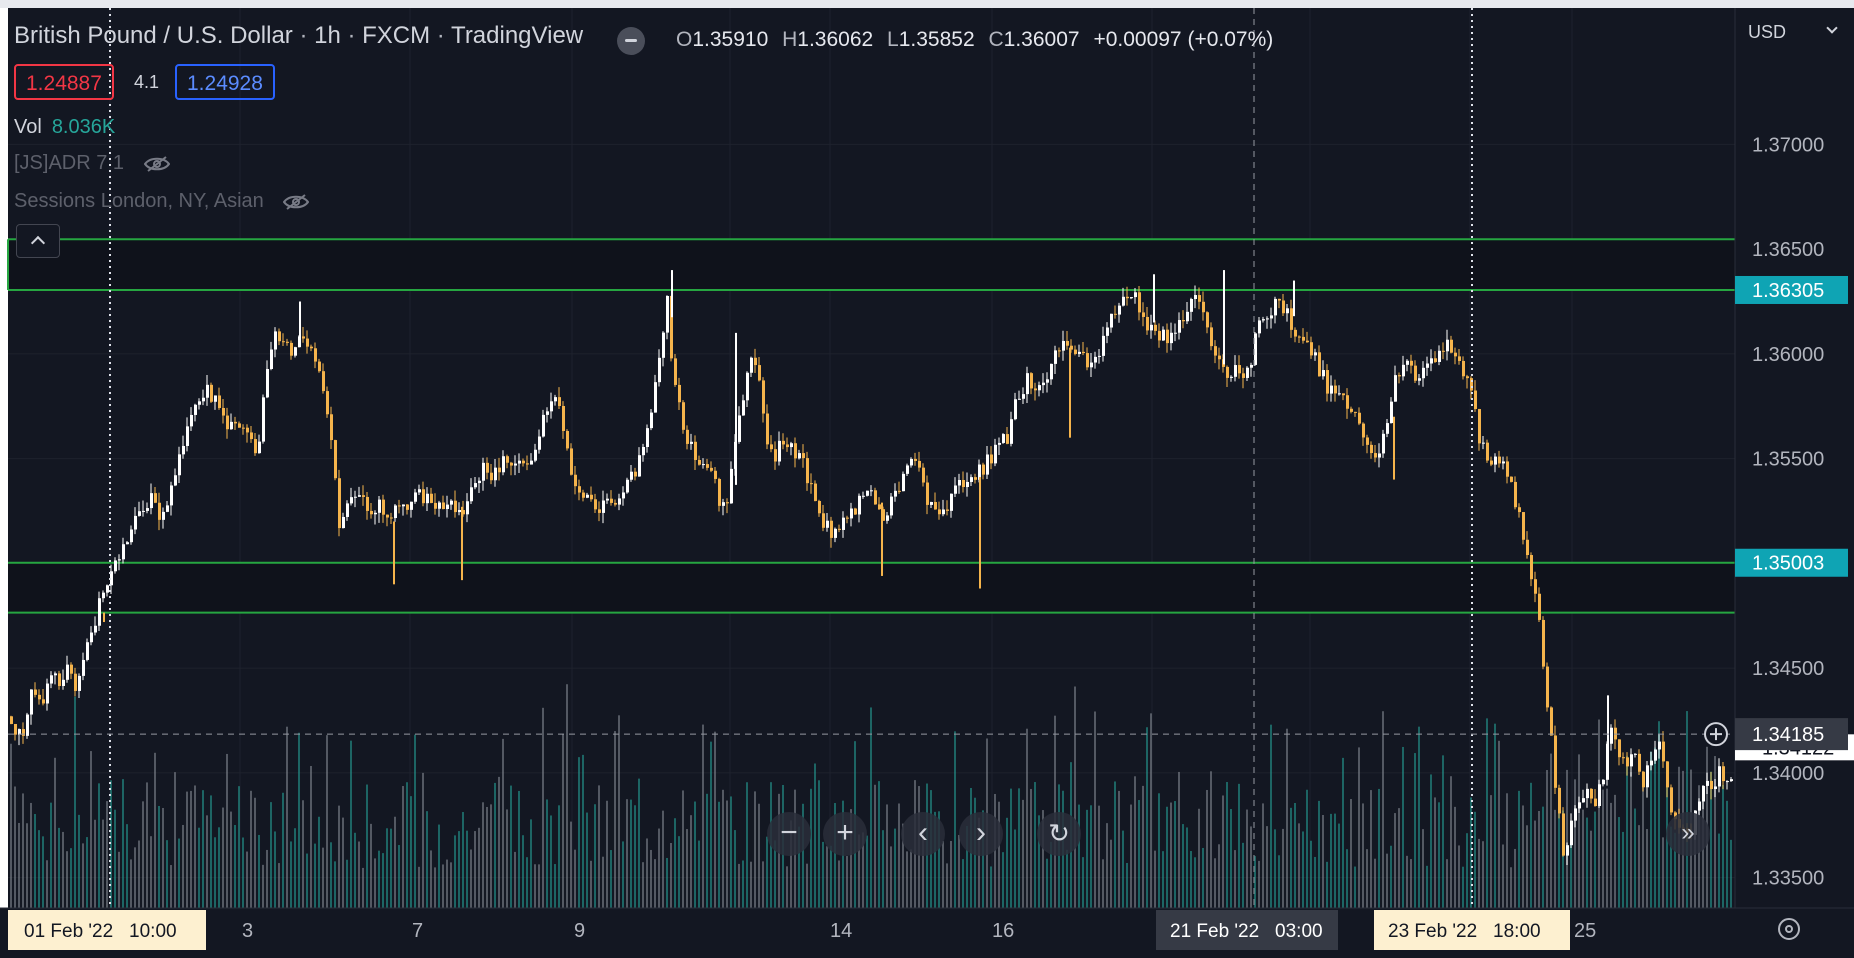  What do you see at coordinates (162, 201) in the screenshot?
I see `sessions-indicator: Sessions London, NY, Asian` at bounding box center [162, 201].